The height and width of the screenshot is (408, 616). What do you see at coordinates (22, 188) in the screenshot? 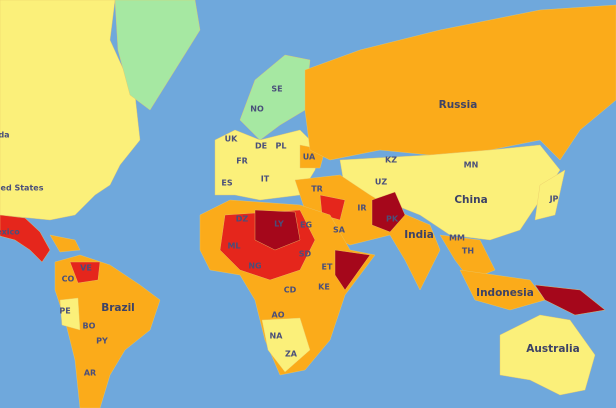
I see `country-label: ed States` at bounding box center [22, 188].